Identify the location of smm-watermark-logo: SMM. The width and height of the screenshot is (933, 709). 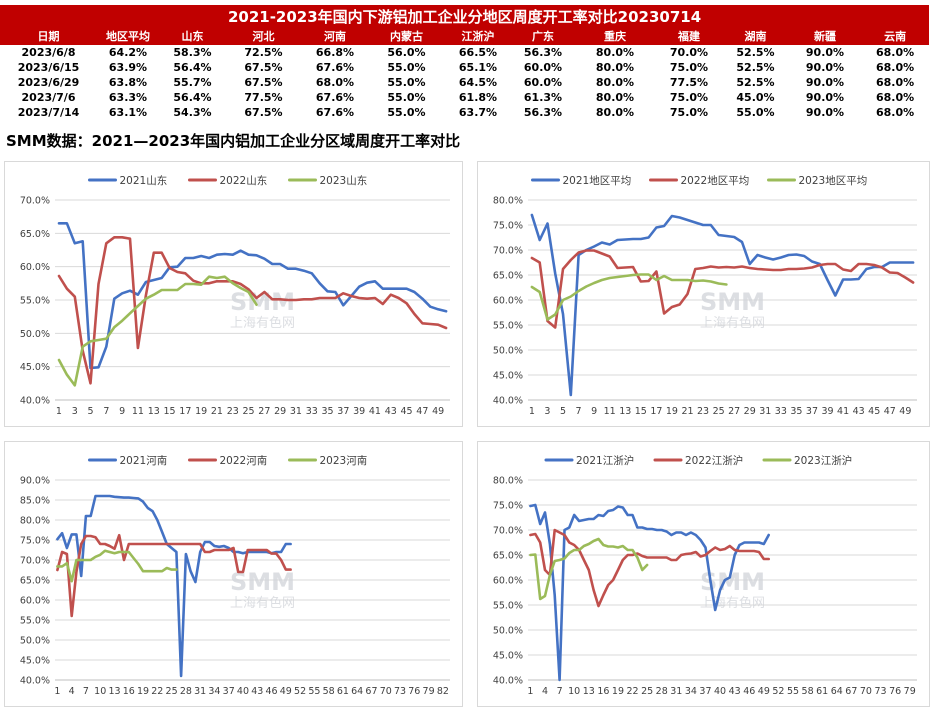
(732, 302).